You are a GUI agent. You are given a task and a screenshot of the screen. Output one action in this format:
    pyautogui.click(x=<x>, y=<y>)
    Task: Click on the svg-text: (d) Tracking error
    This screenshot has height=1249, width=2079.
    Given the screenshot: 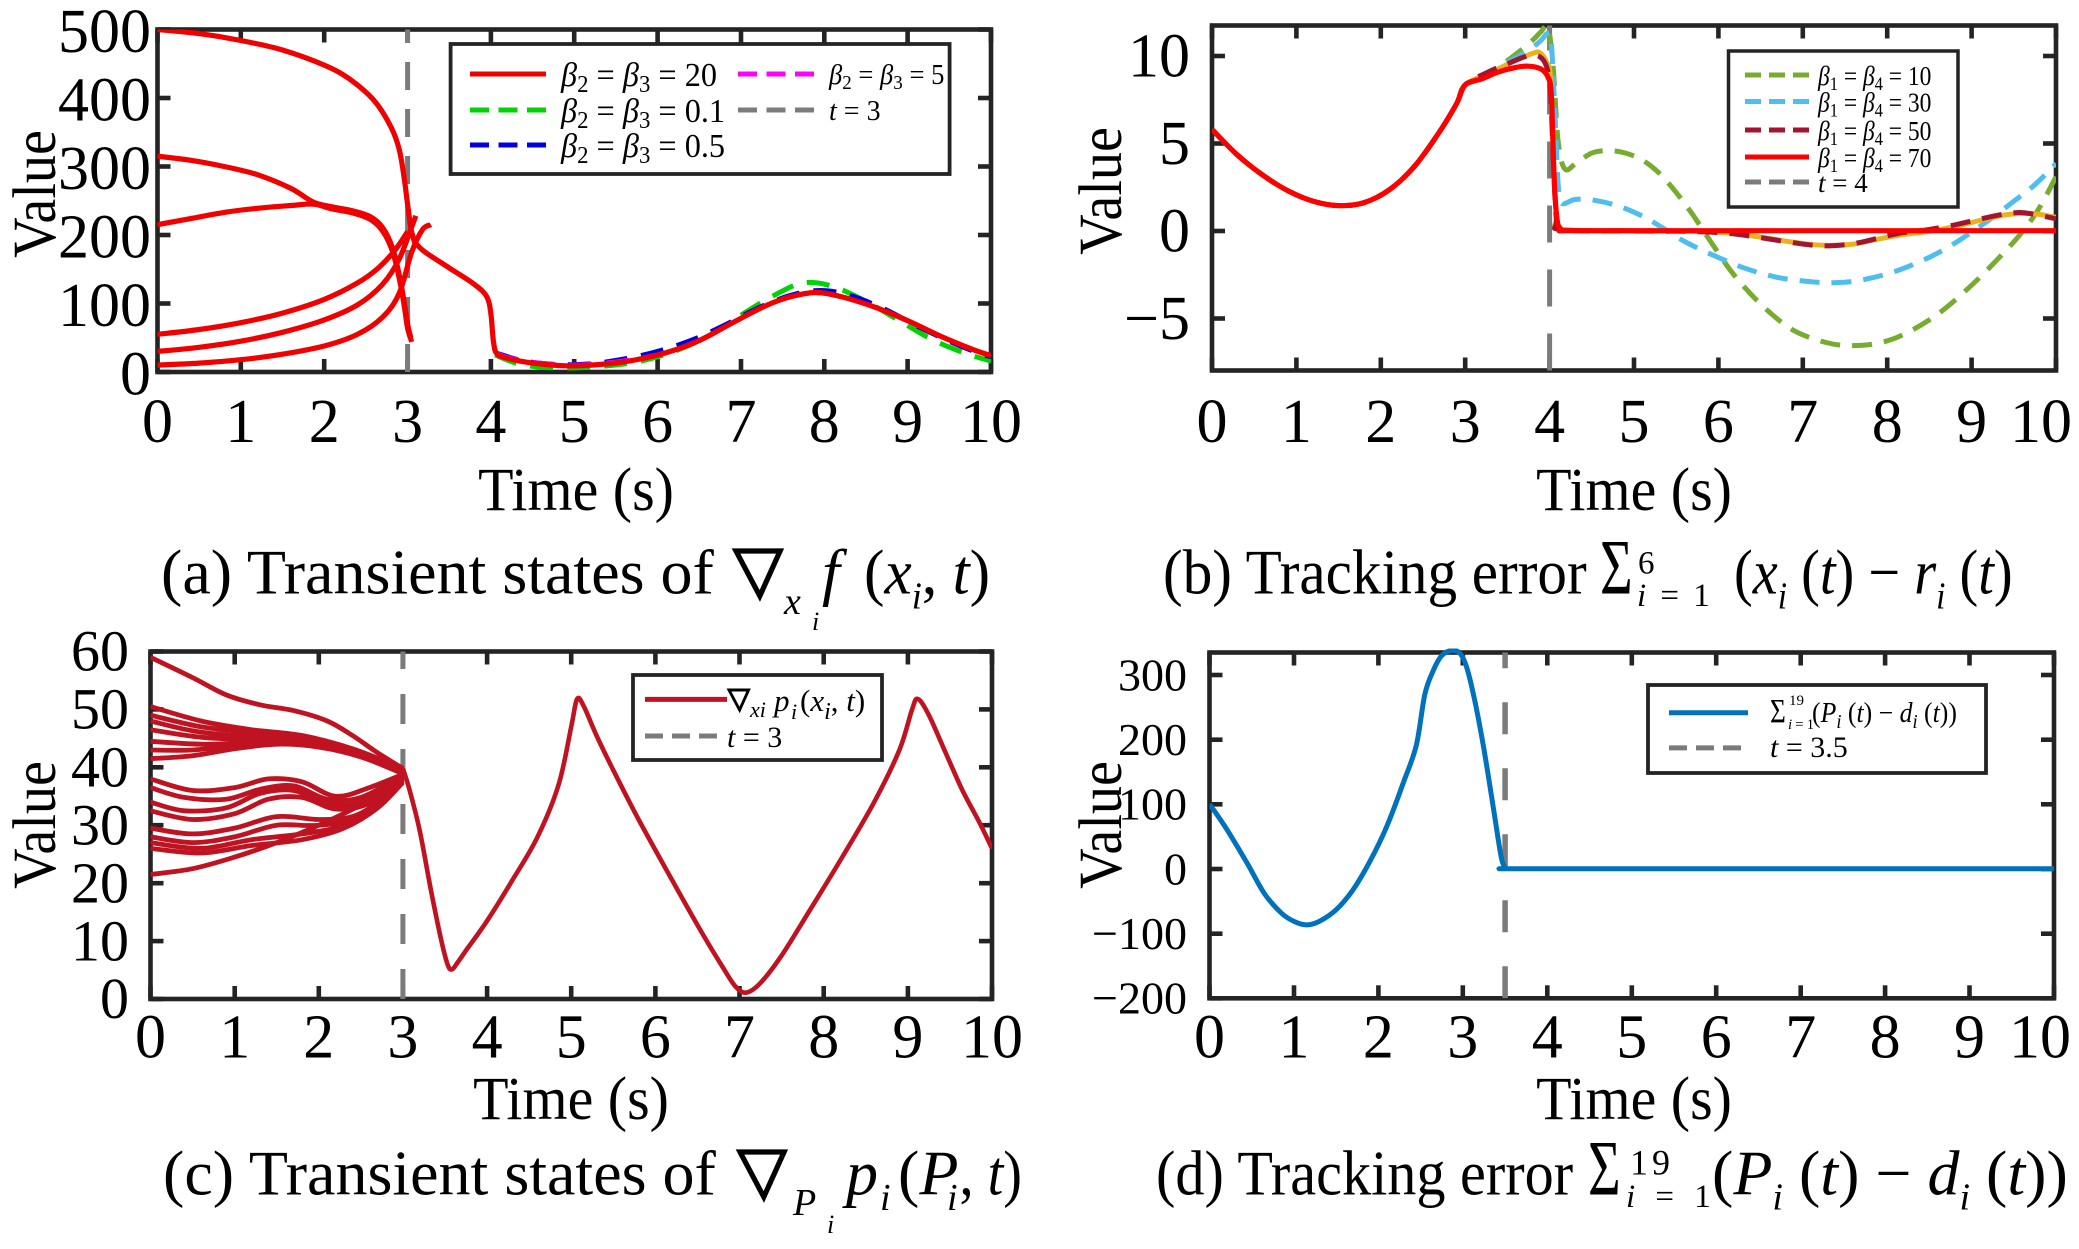 What is the action you would take?
    pyautogui.click(x=1364, y=1173)
    